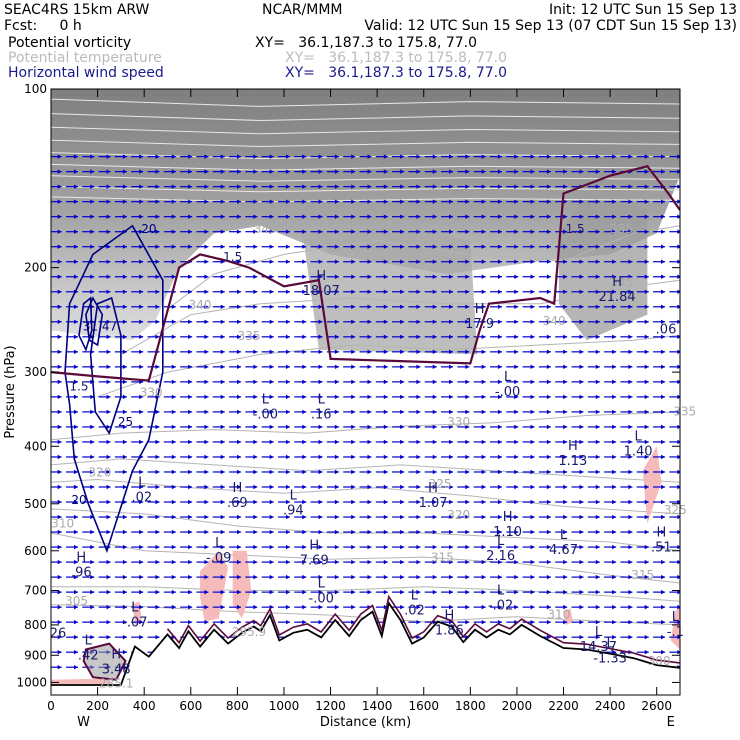 Image resolution: width=740 pixels, height=740 pixels. What do you see at coordinates (314, 560) in the screenshot?
I see `extremum-value: 7.69` at bounding box center [314, 560].